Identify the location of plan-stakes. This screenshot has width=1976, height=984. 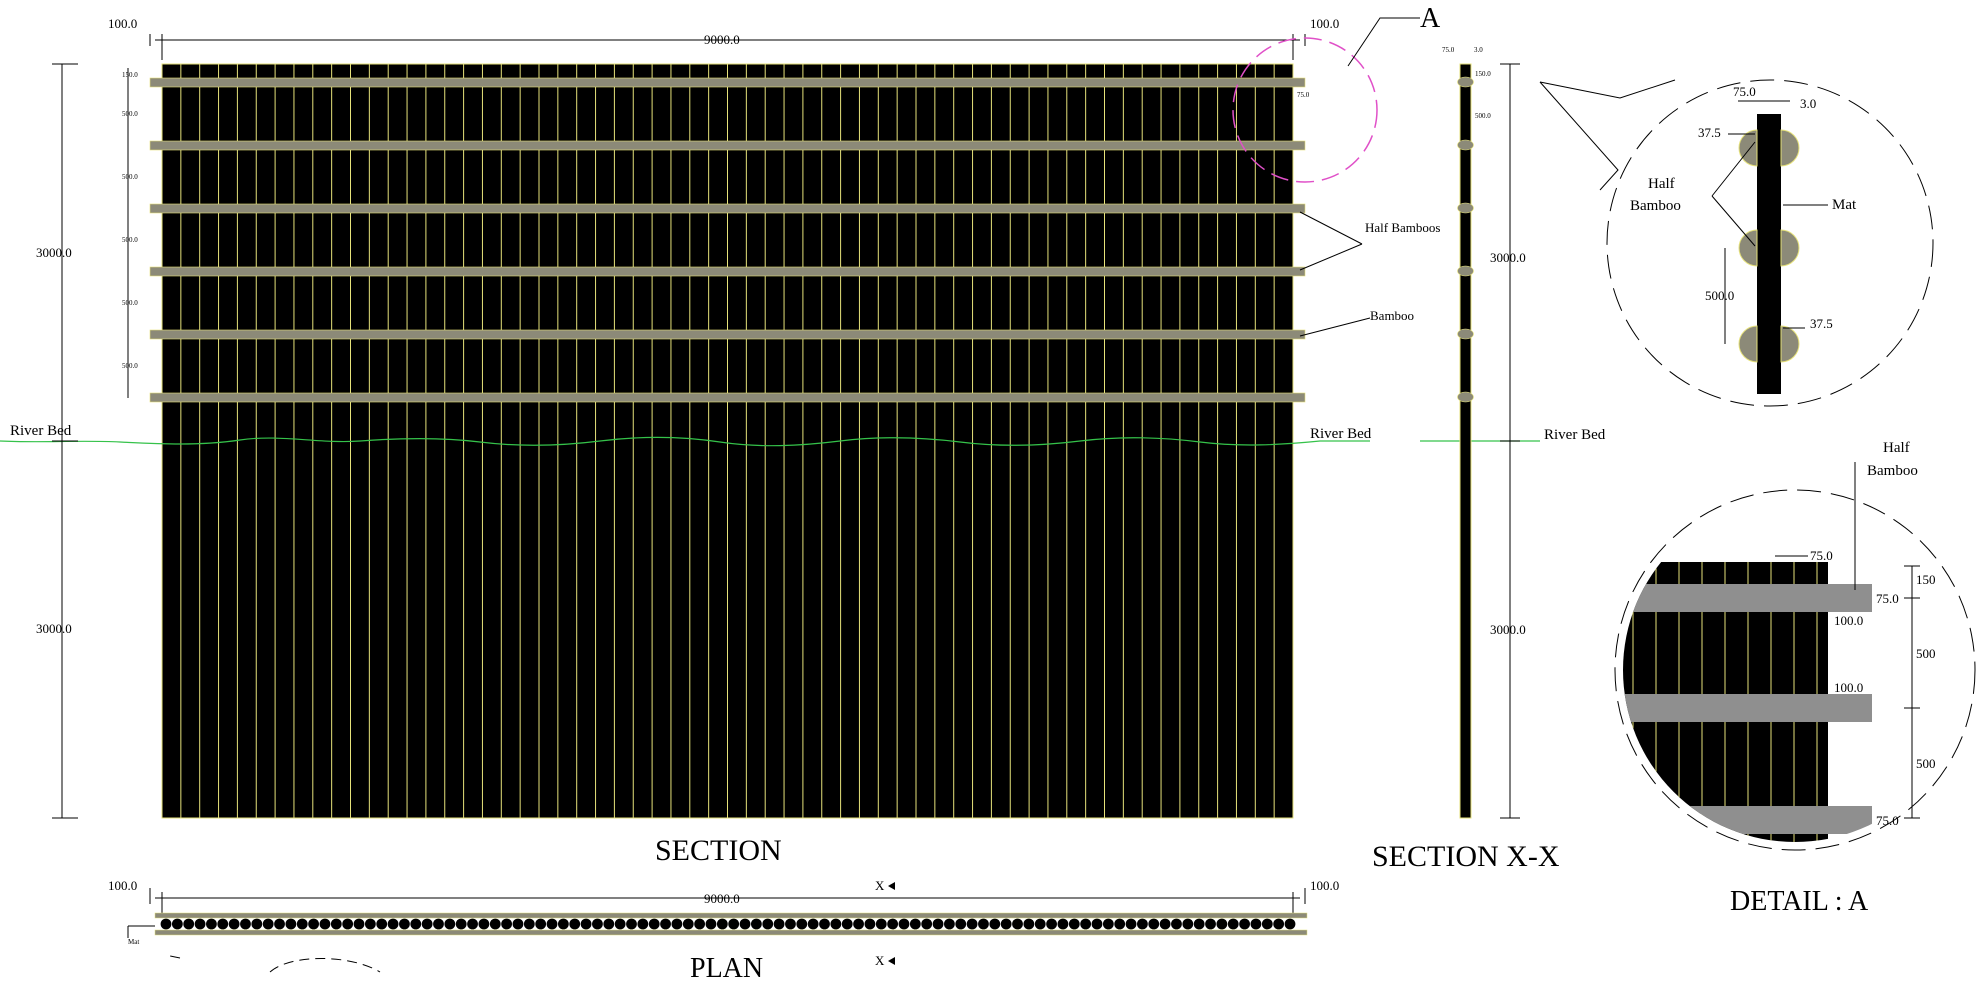
(728, 924).